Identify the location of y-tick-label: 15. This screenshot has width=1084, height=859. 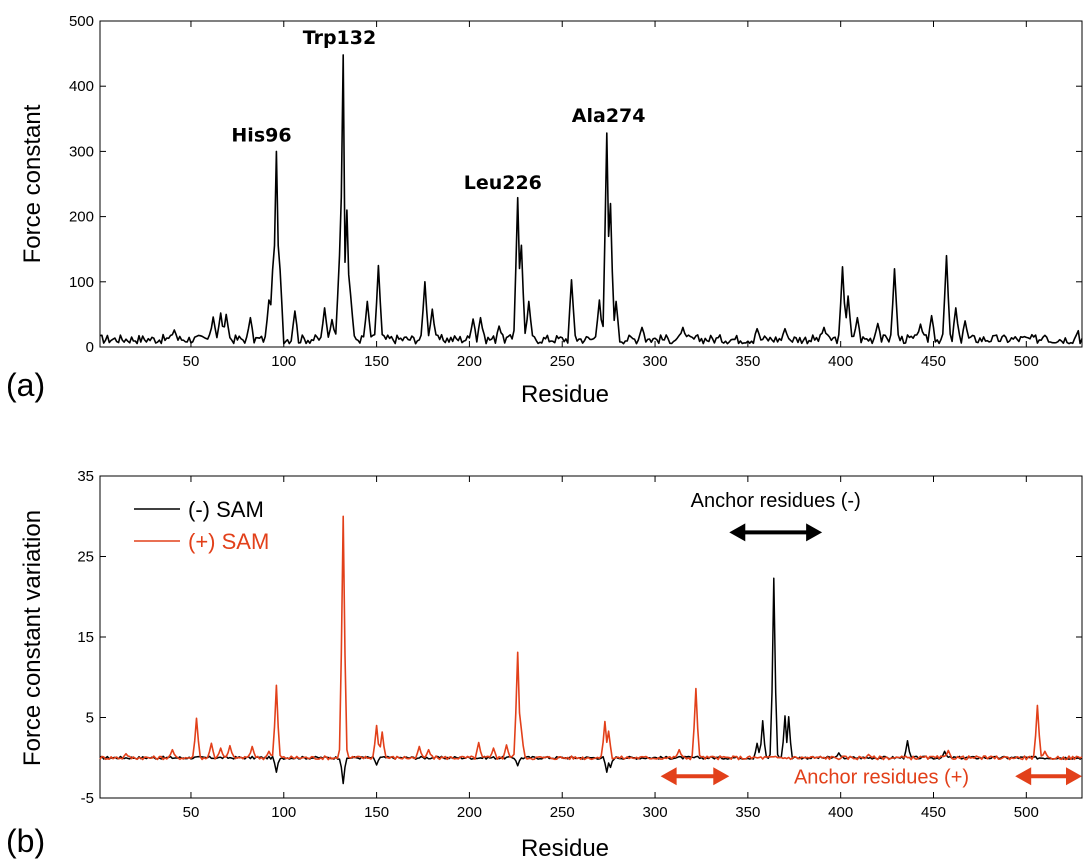
(85, 637).